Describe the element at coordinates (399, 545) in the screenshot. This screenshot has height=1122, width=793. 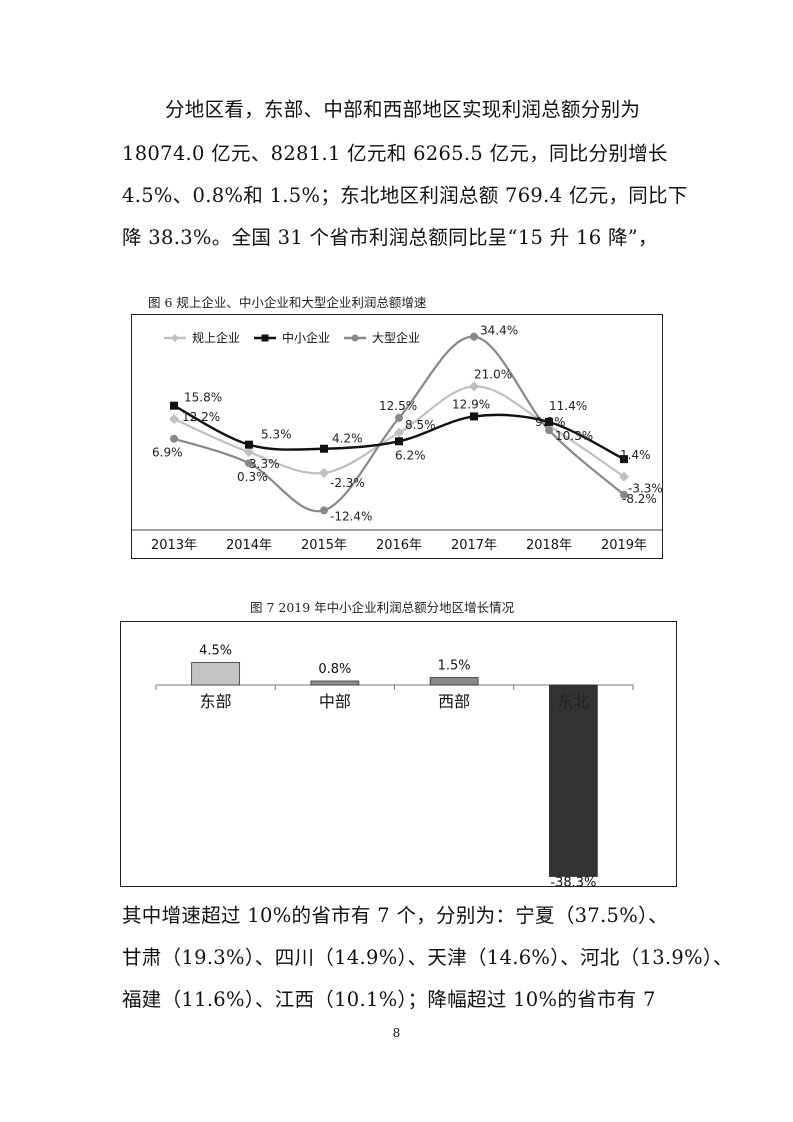
I see `x-tick-label: 2016年` at that location.